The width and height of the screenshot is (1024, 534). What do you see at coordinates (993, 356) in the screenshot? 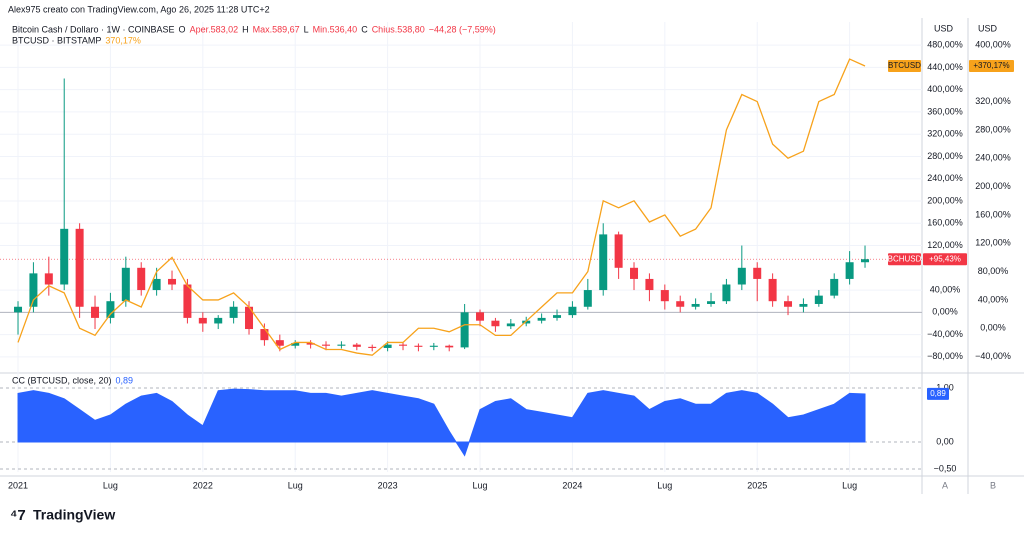
I see `y2-tick-label: −40,00%` at bounding box center [993, 356].